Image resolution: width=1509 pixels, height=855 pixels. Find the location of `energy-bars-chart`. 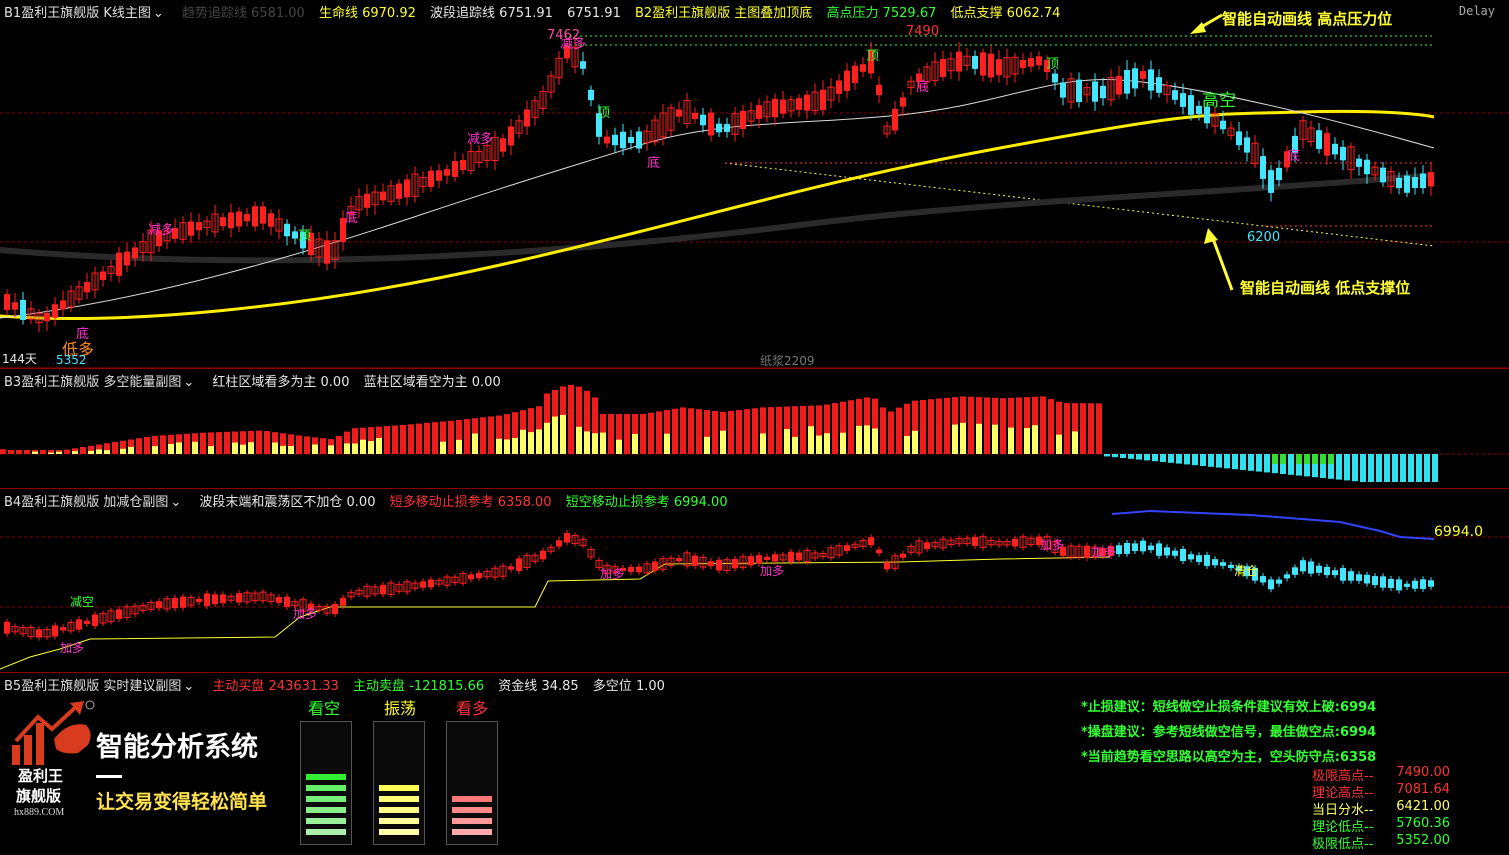

energy-bars-chart is located at coordinates (754, 429).